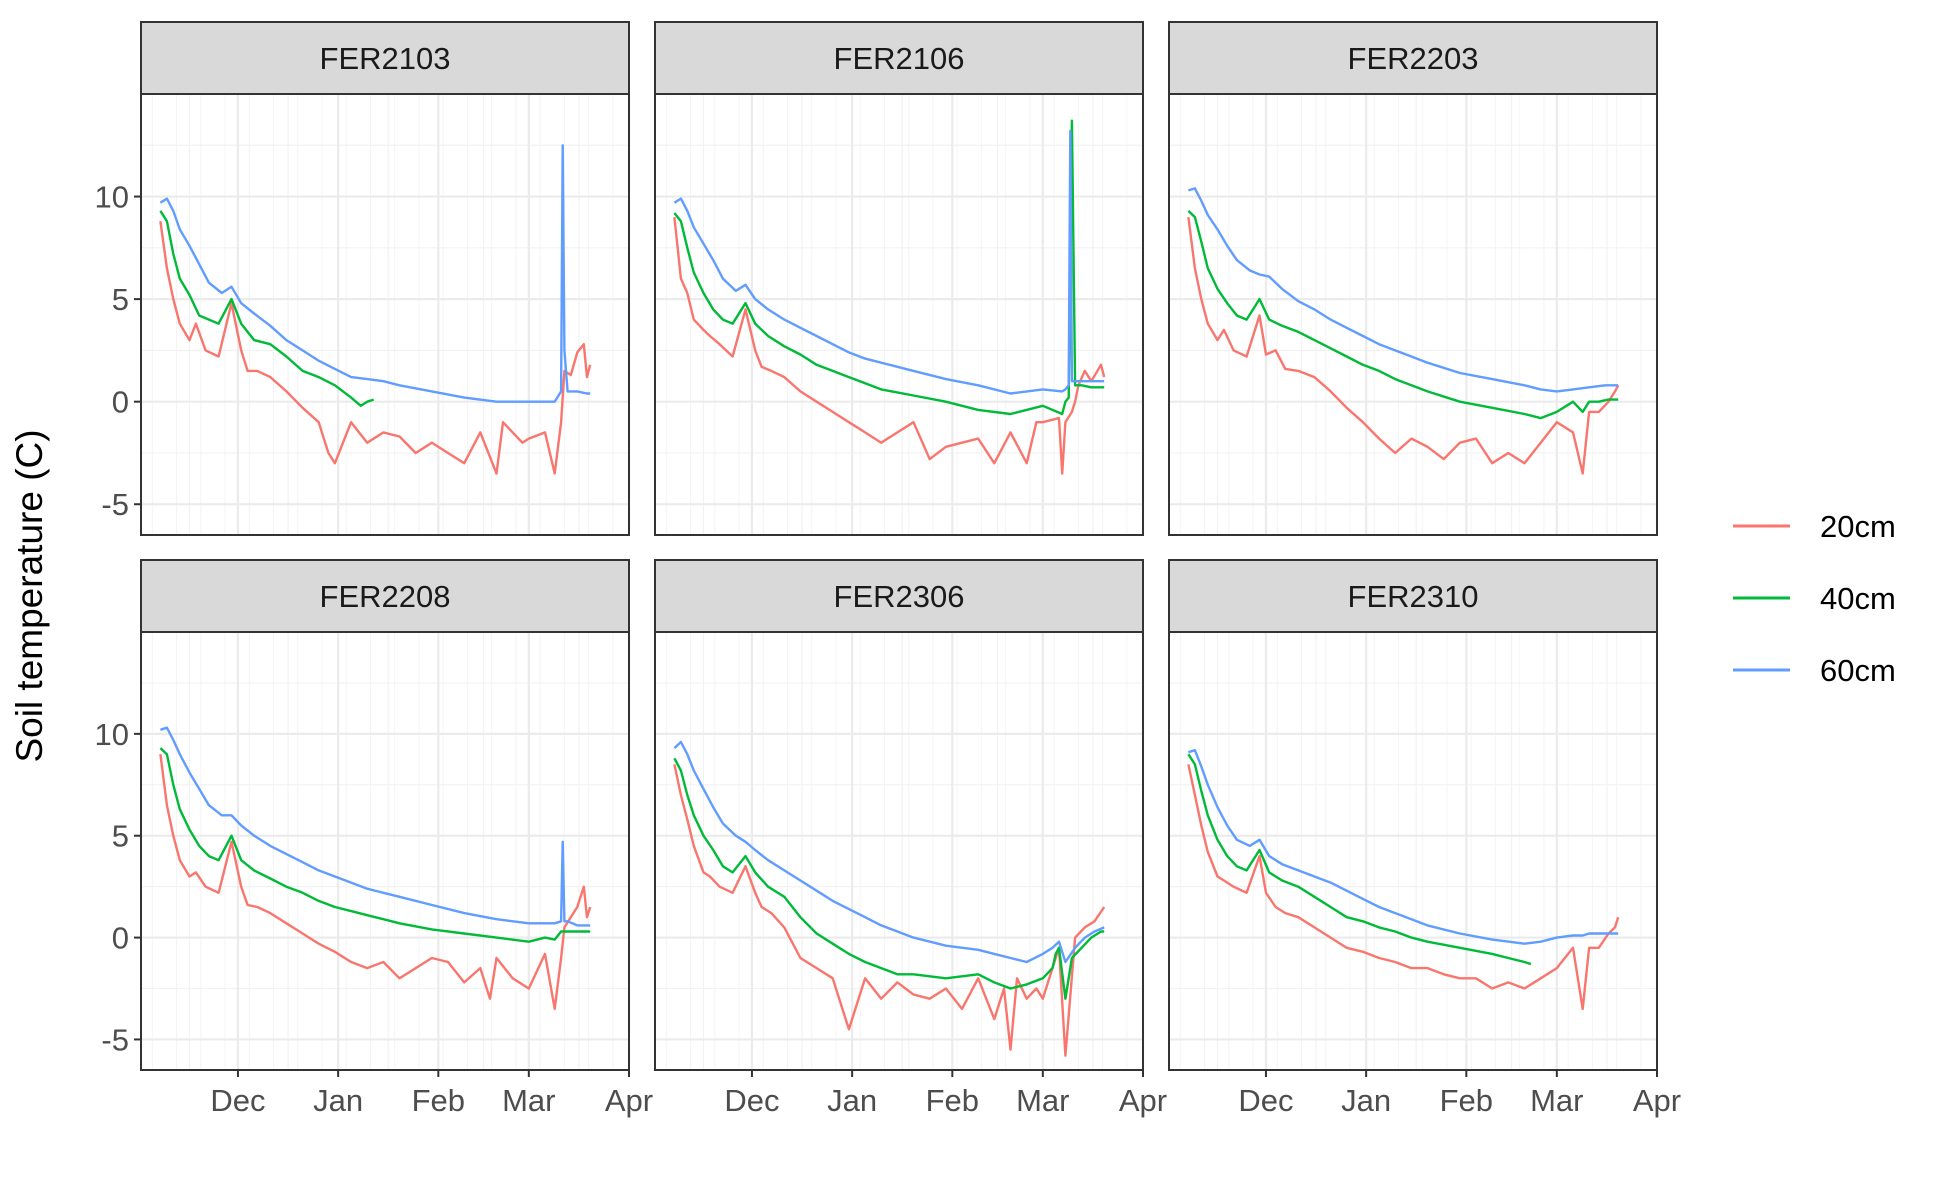 The width and height of the screenshot is (1950, 1200). I want to click on facet-strip-label: FER2306, so click(899, 596).